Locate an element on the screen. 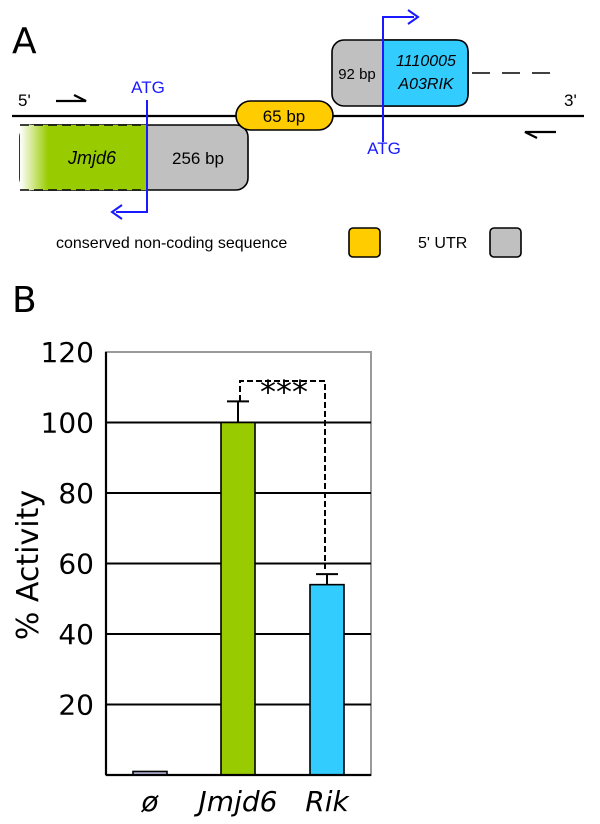  y-tick-labels: 20 40 60 80 100 120 is located at coordinates (67, 529).